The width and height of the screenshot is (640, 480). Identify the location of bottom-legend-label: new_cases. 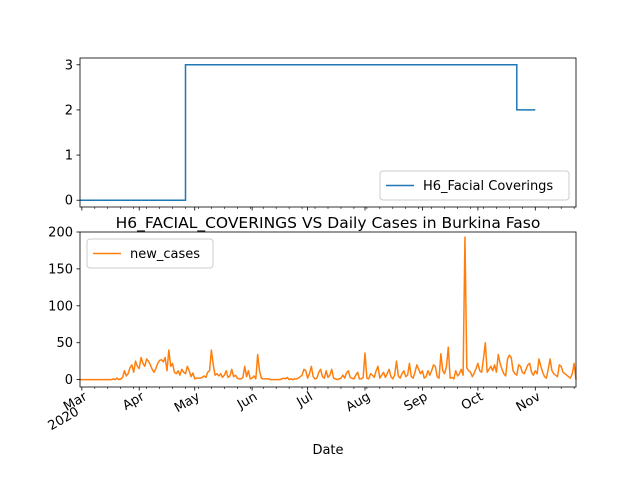
(165, 254).